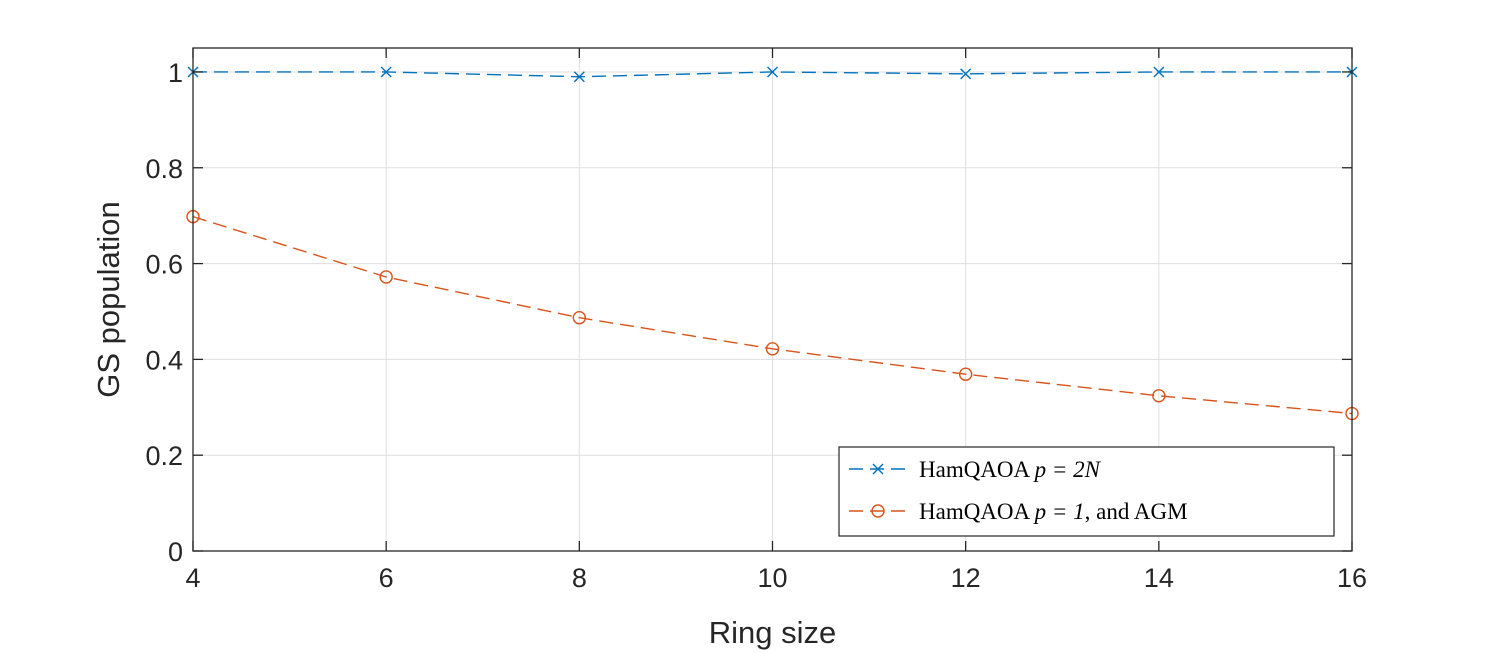 The image size is (1495, 653). What do you see at coordinates (579, 578) in the screenshot?
I see `x-tick-label: 8` at bounding box center [579, 578].